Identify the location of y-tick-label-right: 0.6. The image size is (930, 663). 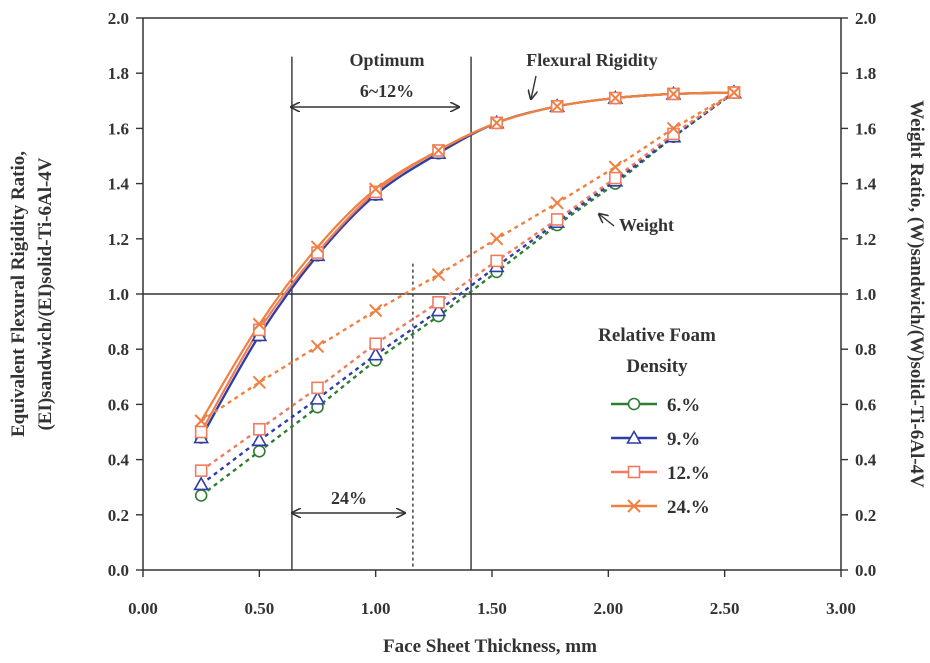
(865, 404).